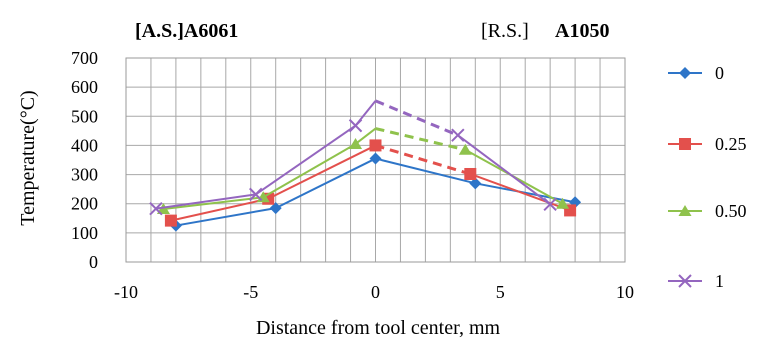  What do you see at coordinates (707, 177) in the screenshot?
I see `legend: 0 0.25 0.50 1` at bounding box center [707, 177].